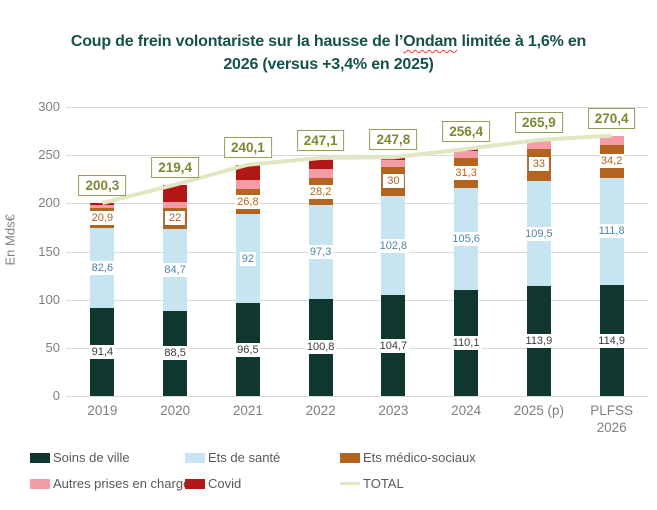 The width and height of the screenshot is (657, 510). I want to click on x-tick-label: PLFSS 2026, so click(611, 419).